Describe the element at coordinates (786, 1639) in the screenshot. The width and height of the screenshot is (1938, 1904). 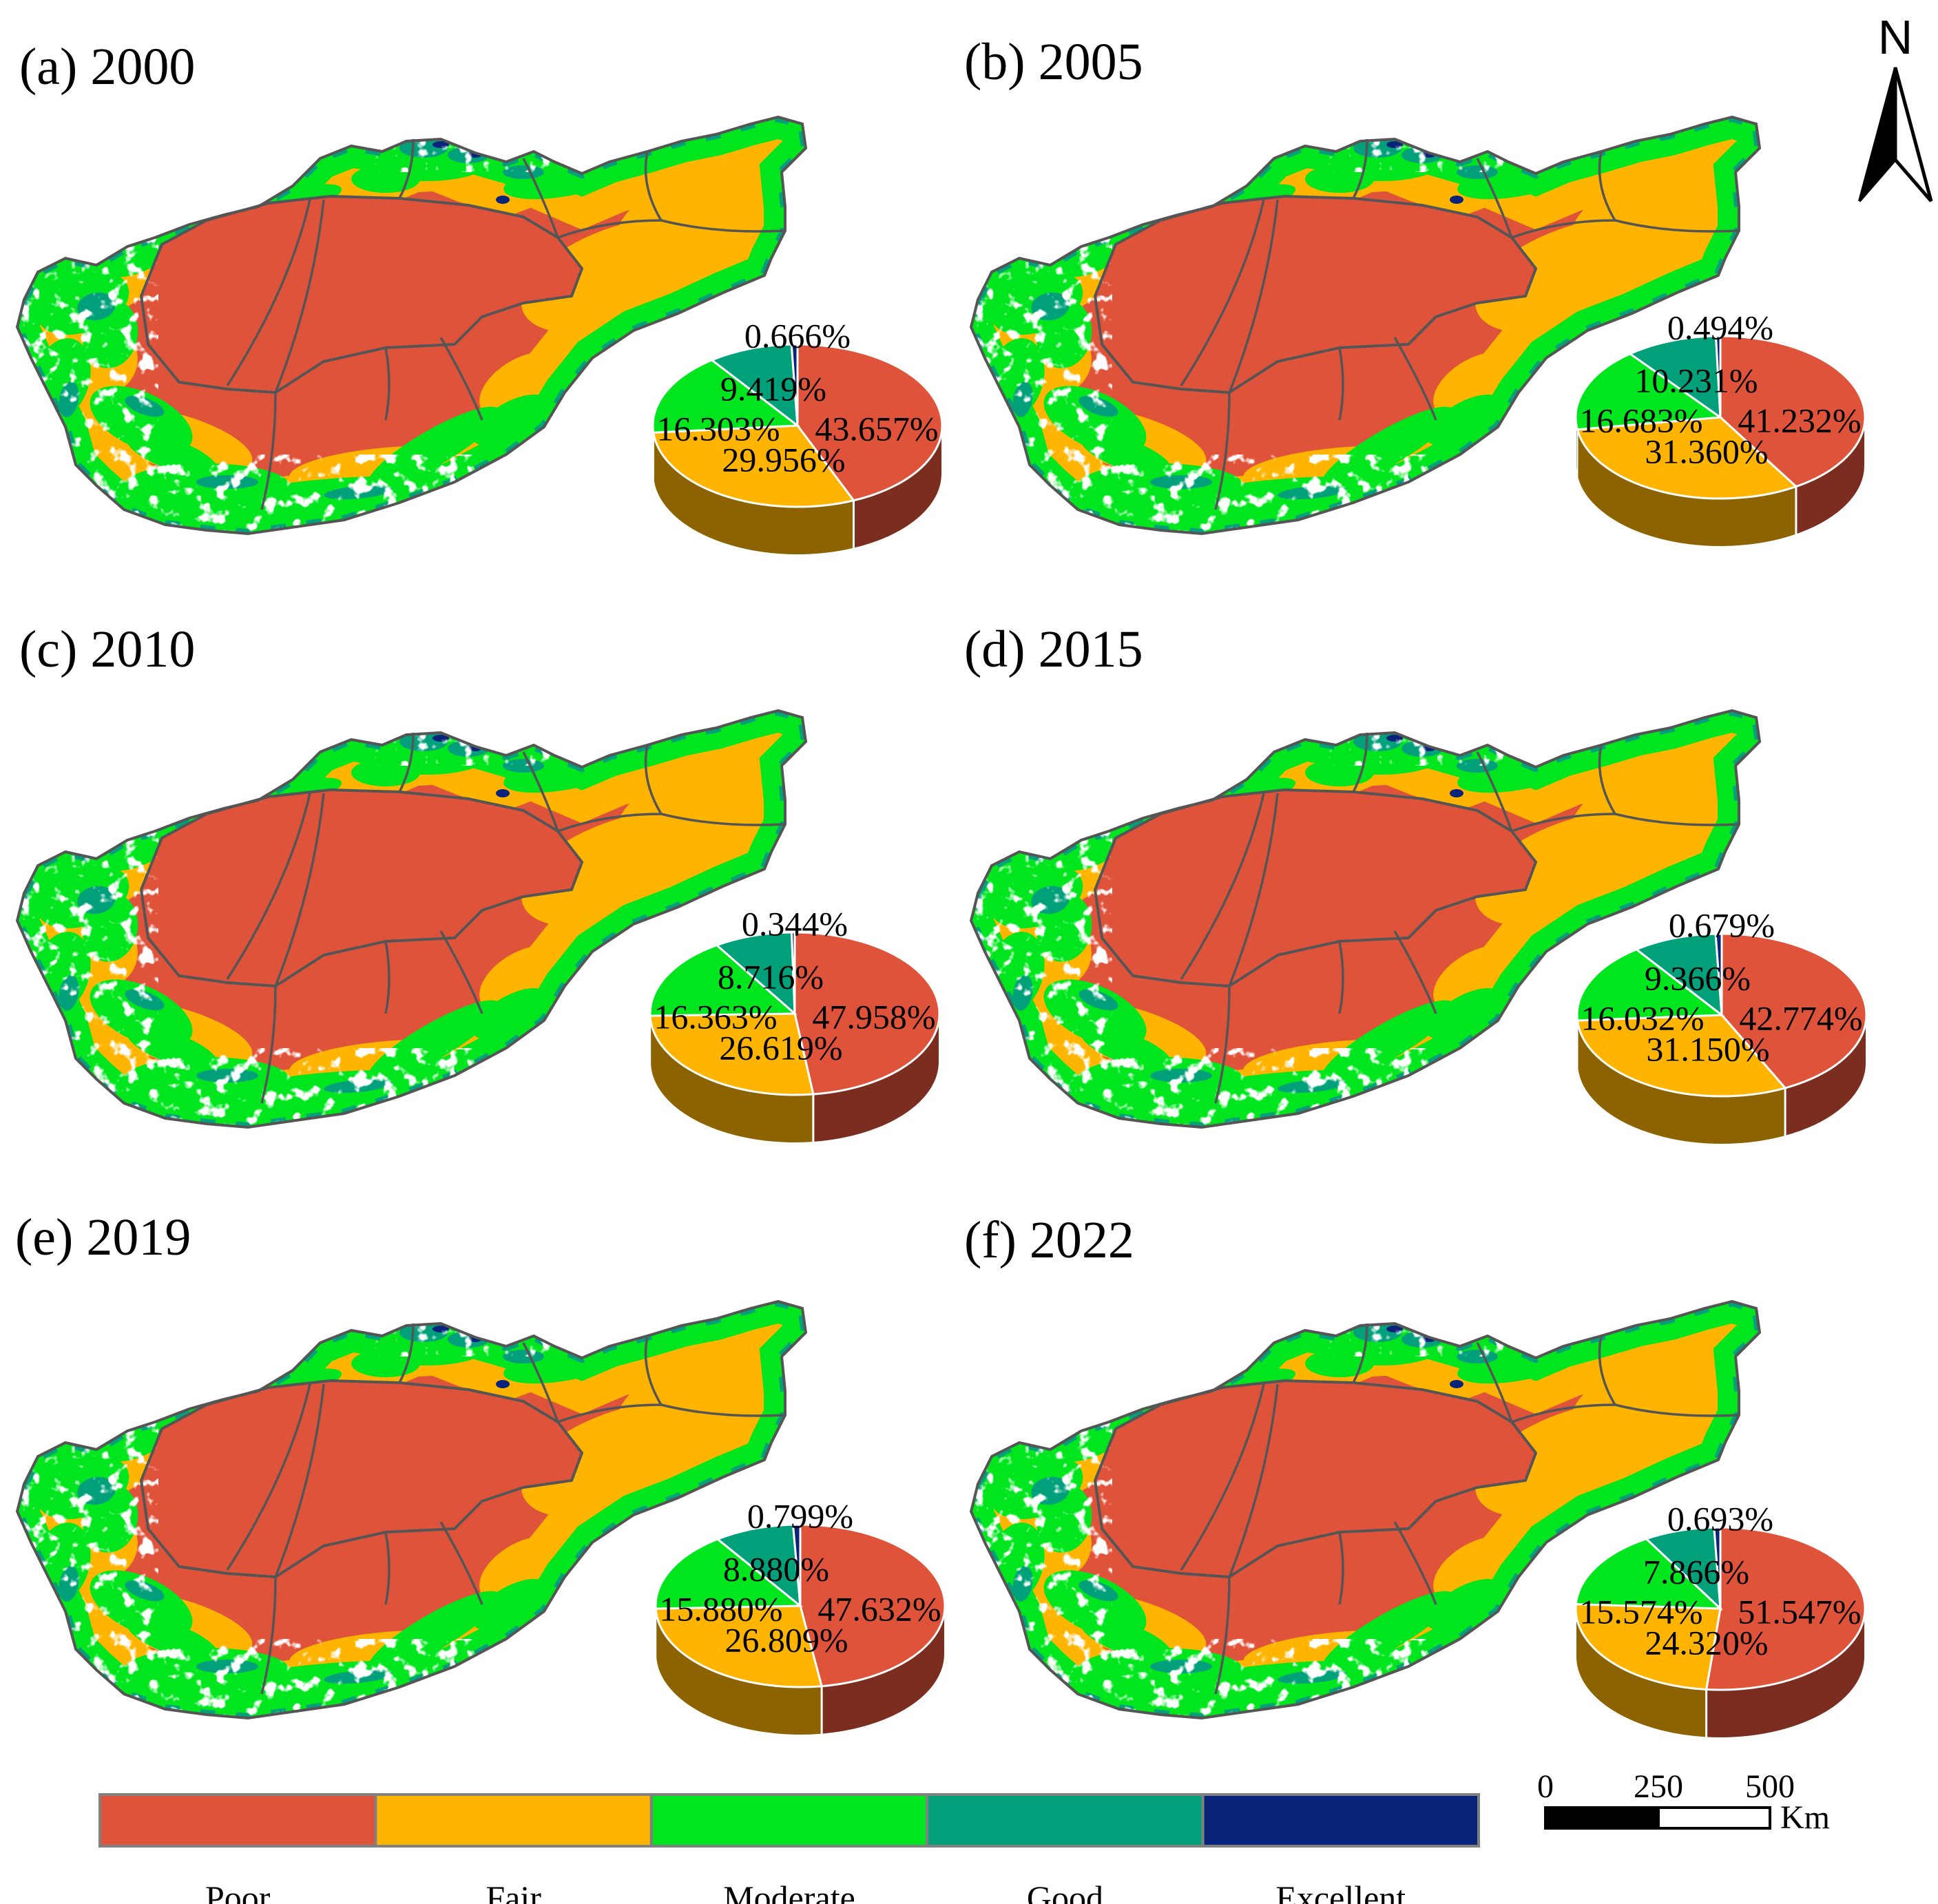
I see `pie-label-fair: 26.809%` at that location.